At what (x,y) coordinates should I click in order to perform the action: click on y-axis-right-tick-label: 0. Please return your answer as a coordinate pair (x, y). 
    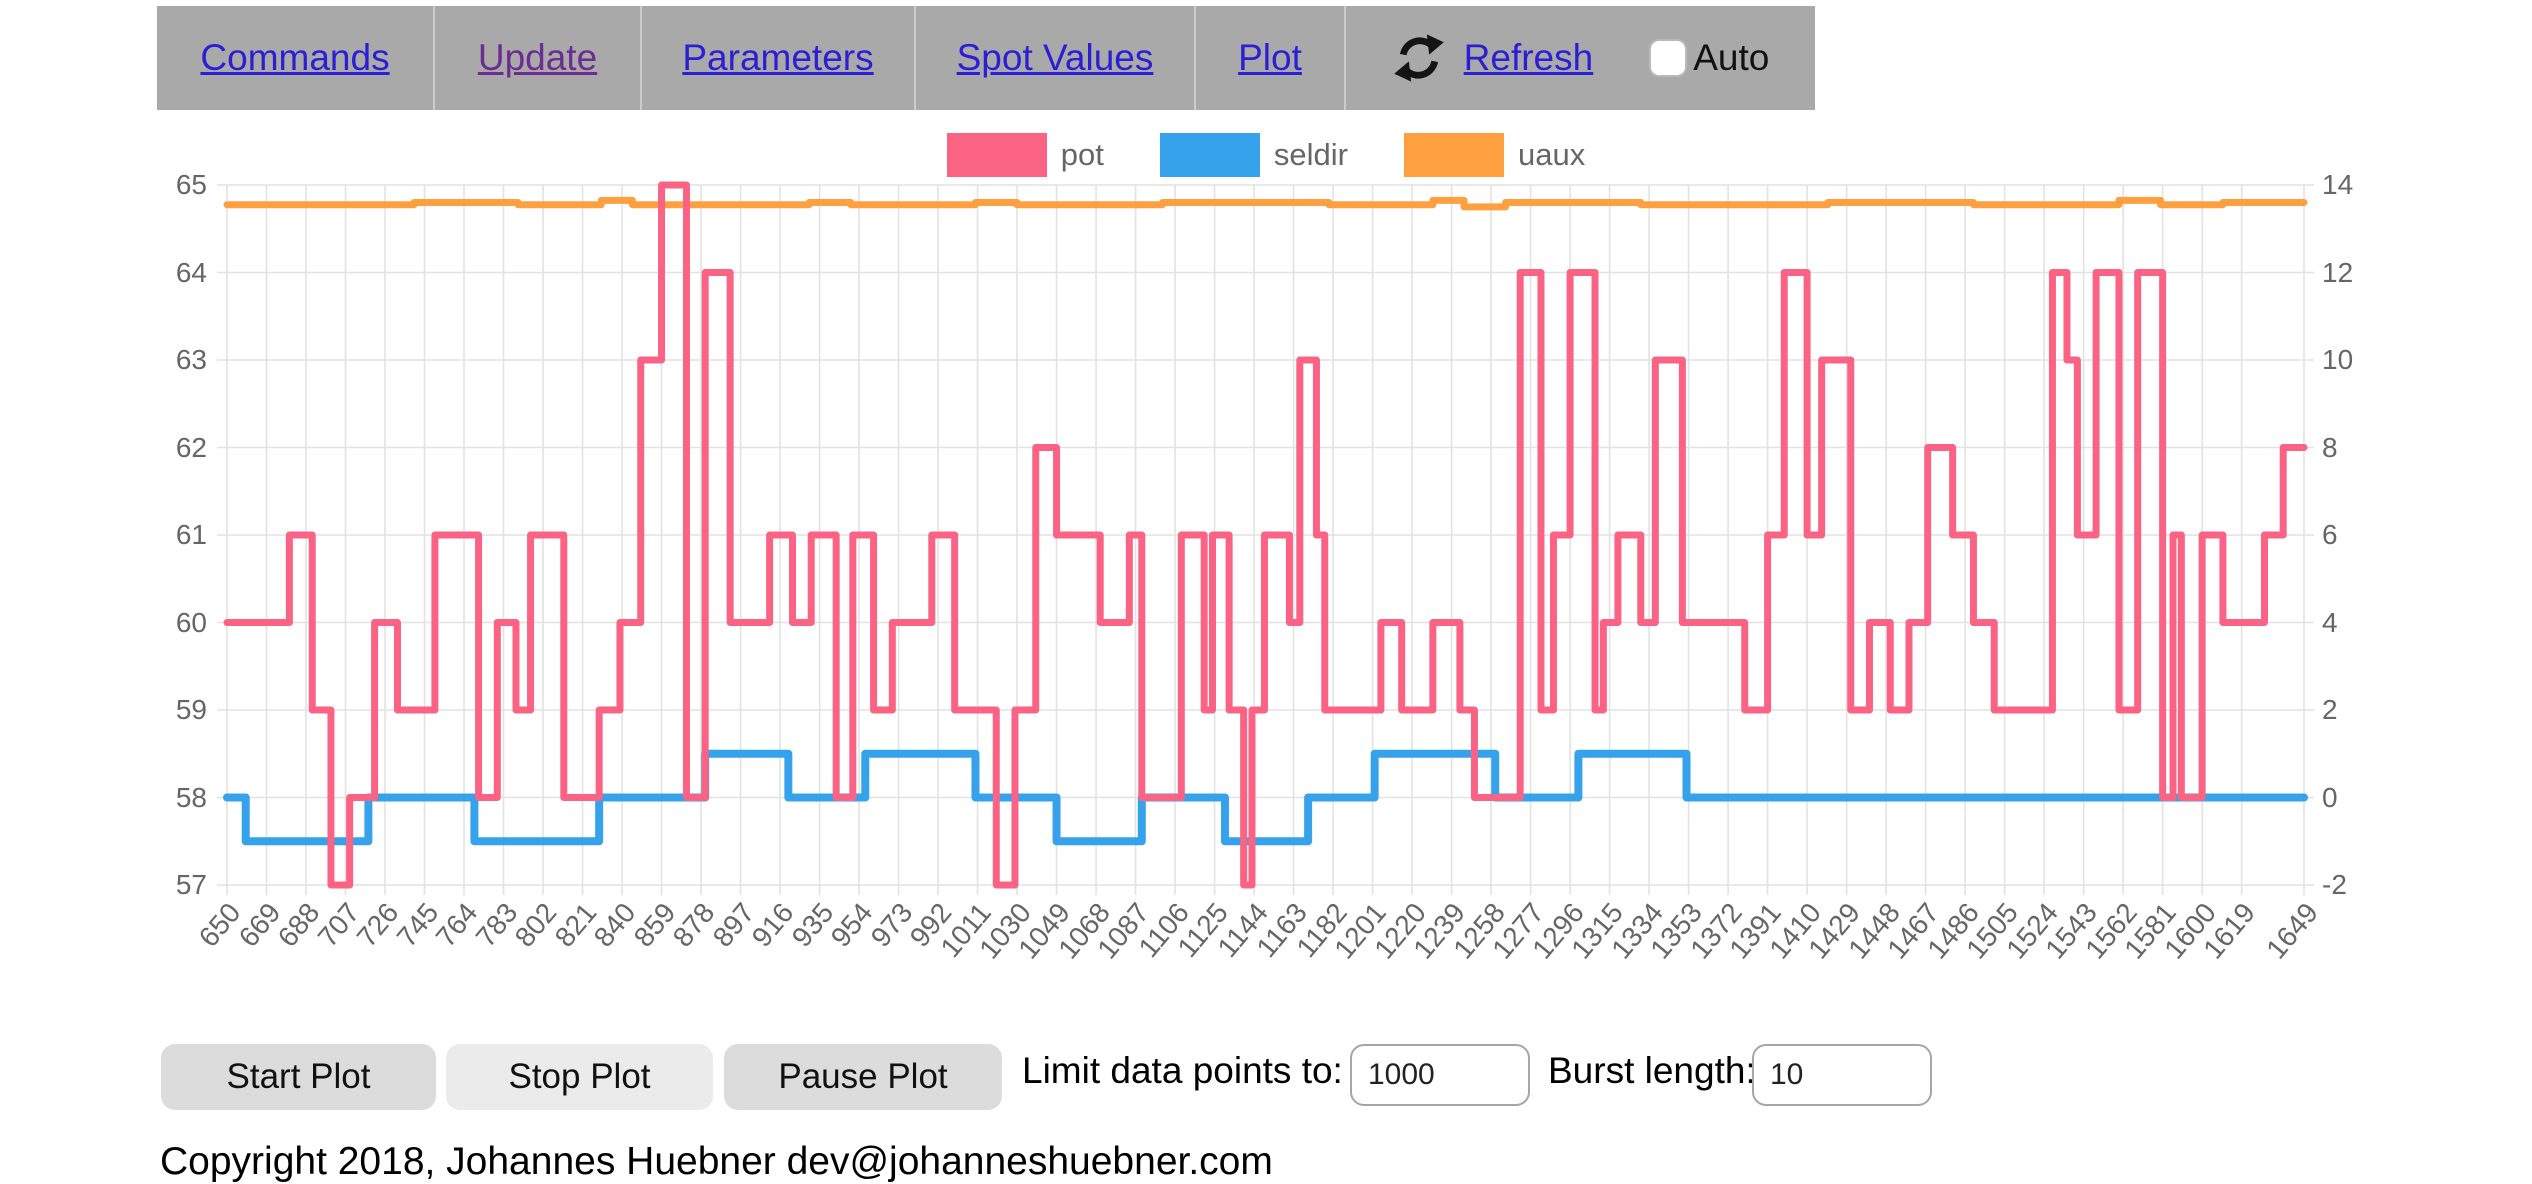
    Looking at the image, I should click on (2330, 797).